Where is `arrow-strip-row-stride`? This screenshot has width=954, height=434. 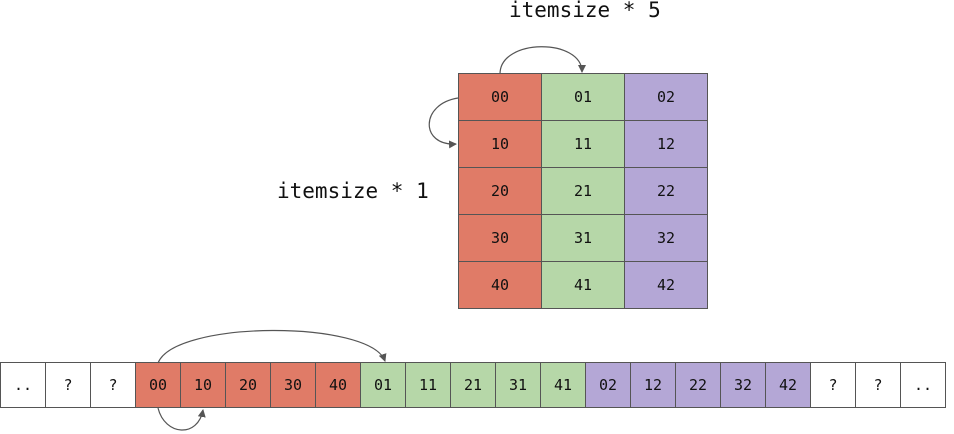 arrow-strip-row-stride is located at coordinates (181, 419).